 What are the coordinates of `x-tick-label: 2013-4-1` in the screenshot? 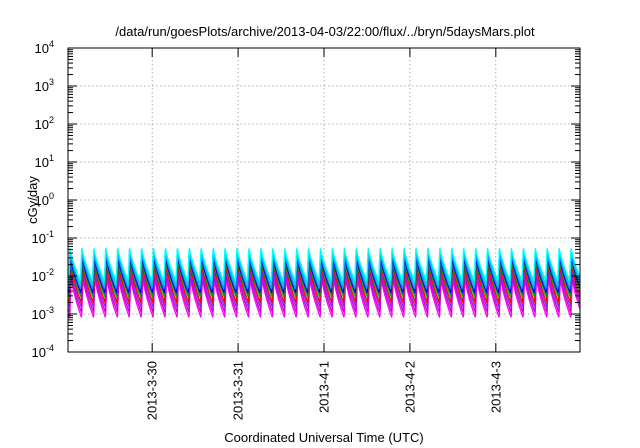 It's located at (324, 387).